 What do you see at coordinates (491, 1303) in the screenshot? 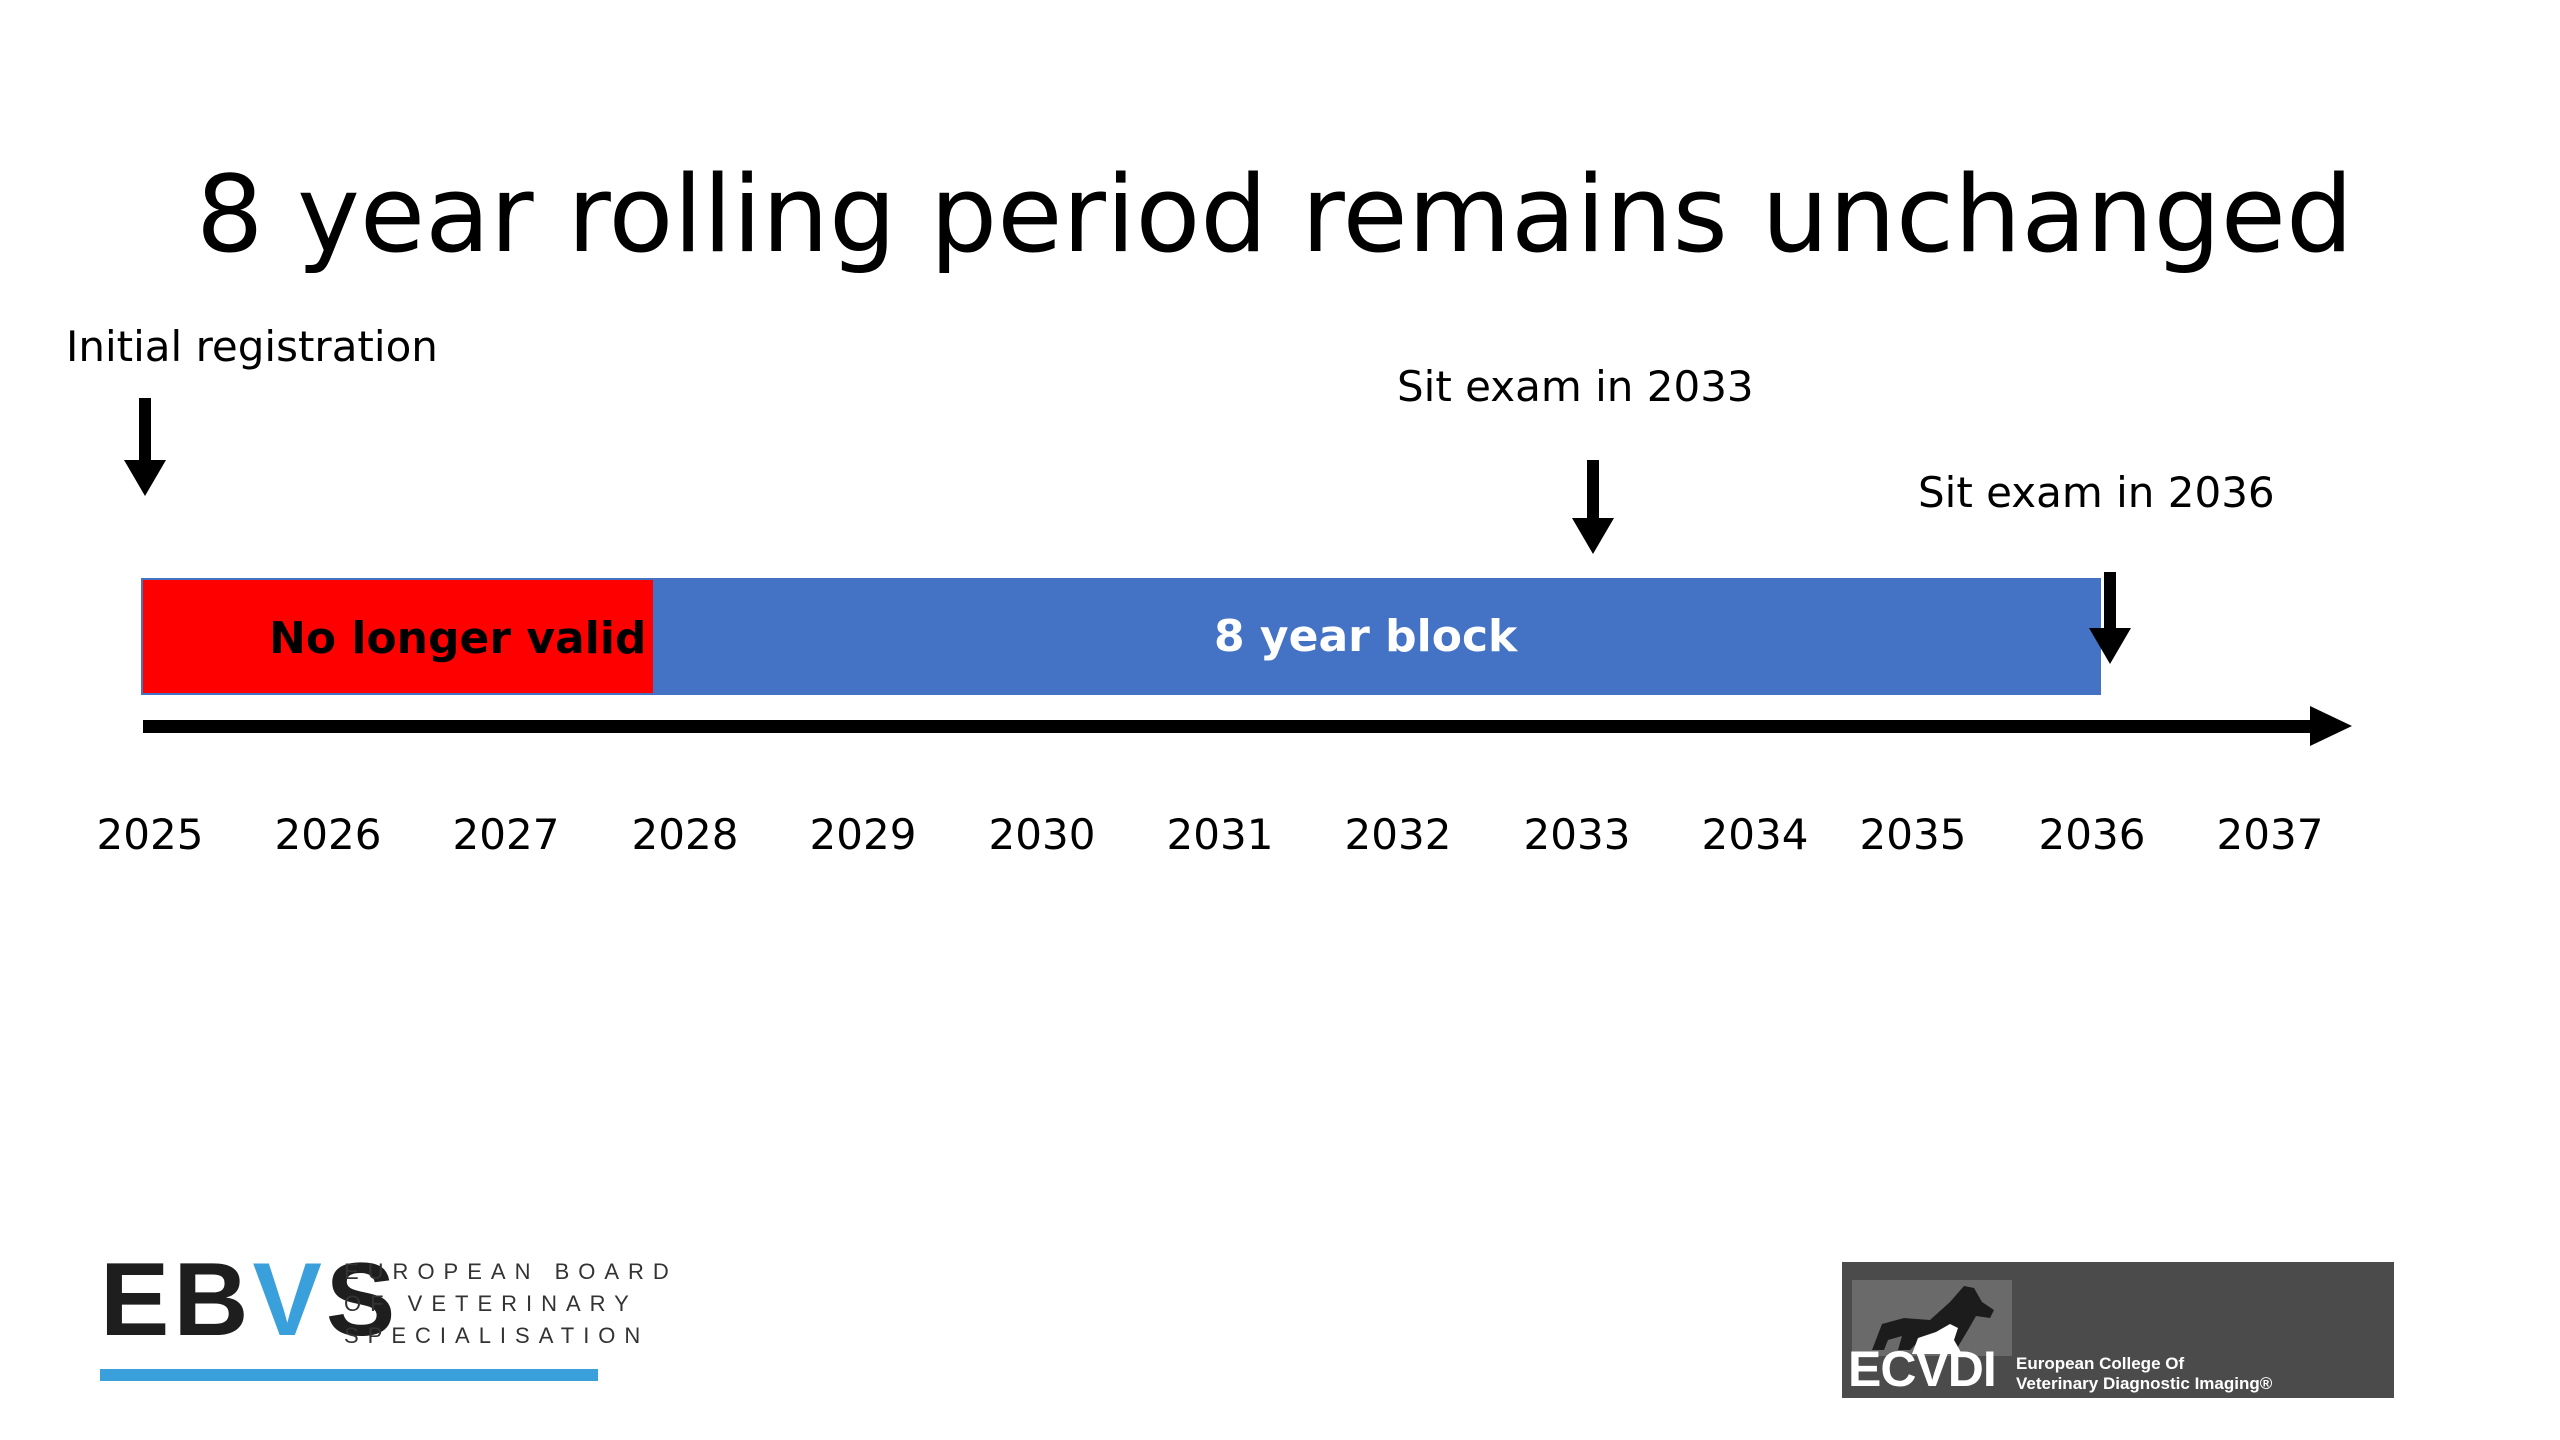
I see `ebvs-line-2: OF VETERINARY` at bounding box center [491, 1303].